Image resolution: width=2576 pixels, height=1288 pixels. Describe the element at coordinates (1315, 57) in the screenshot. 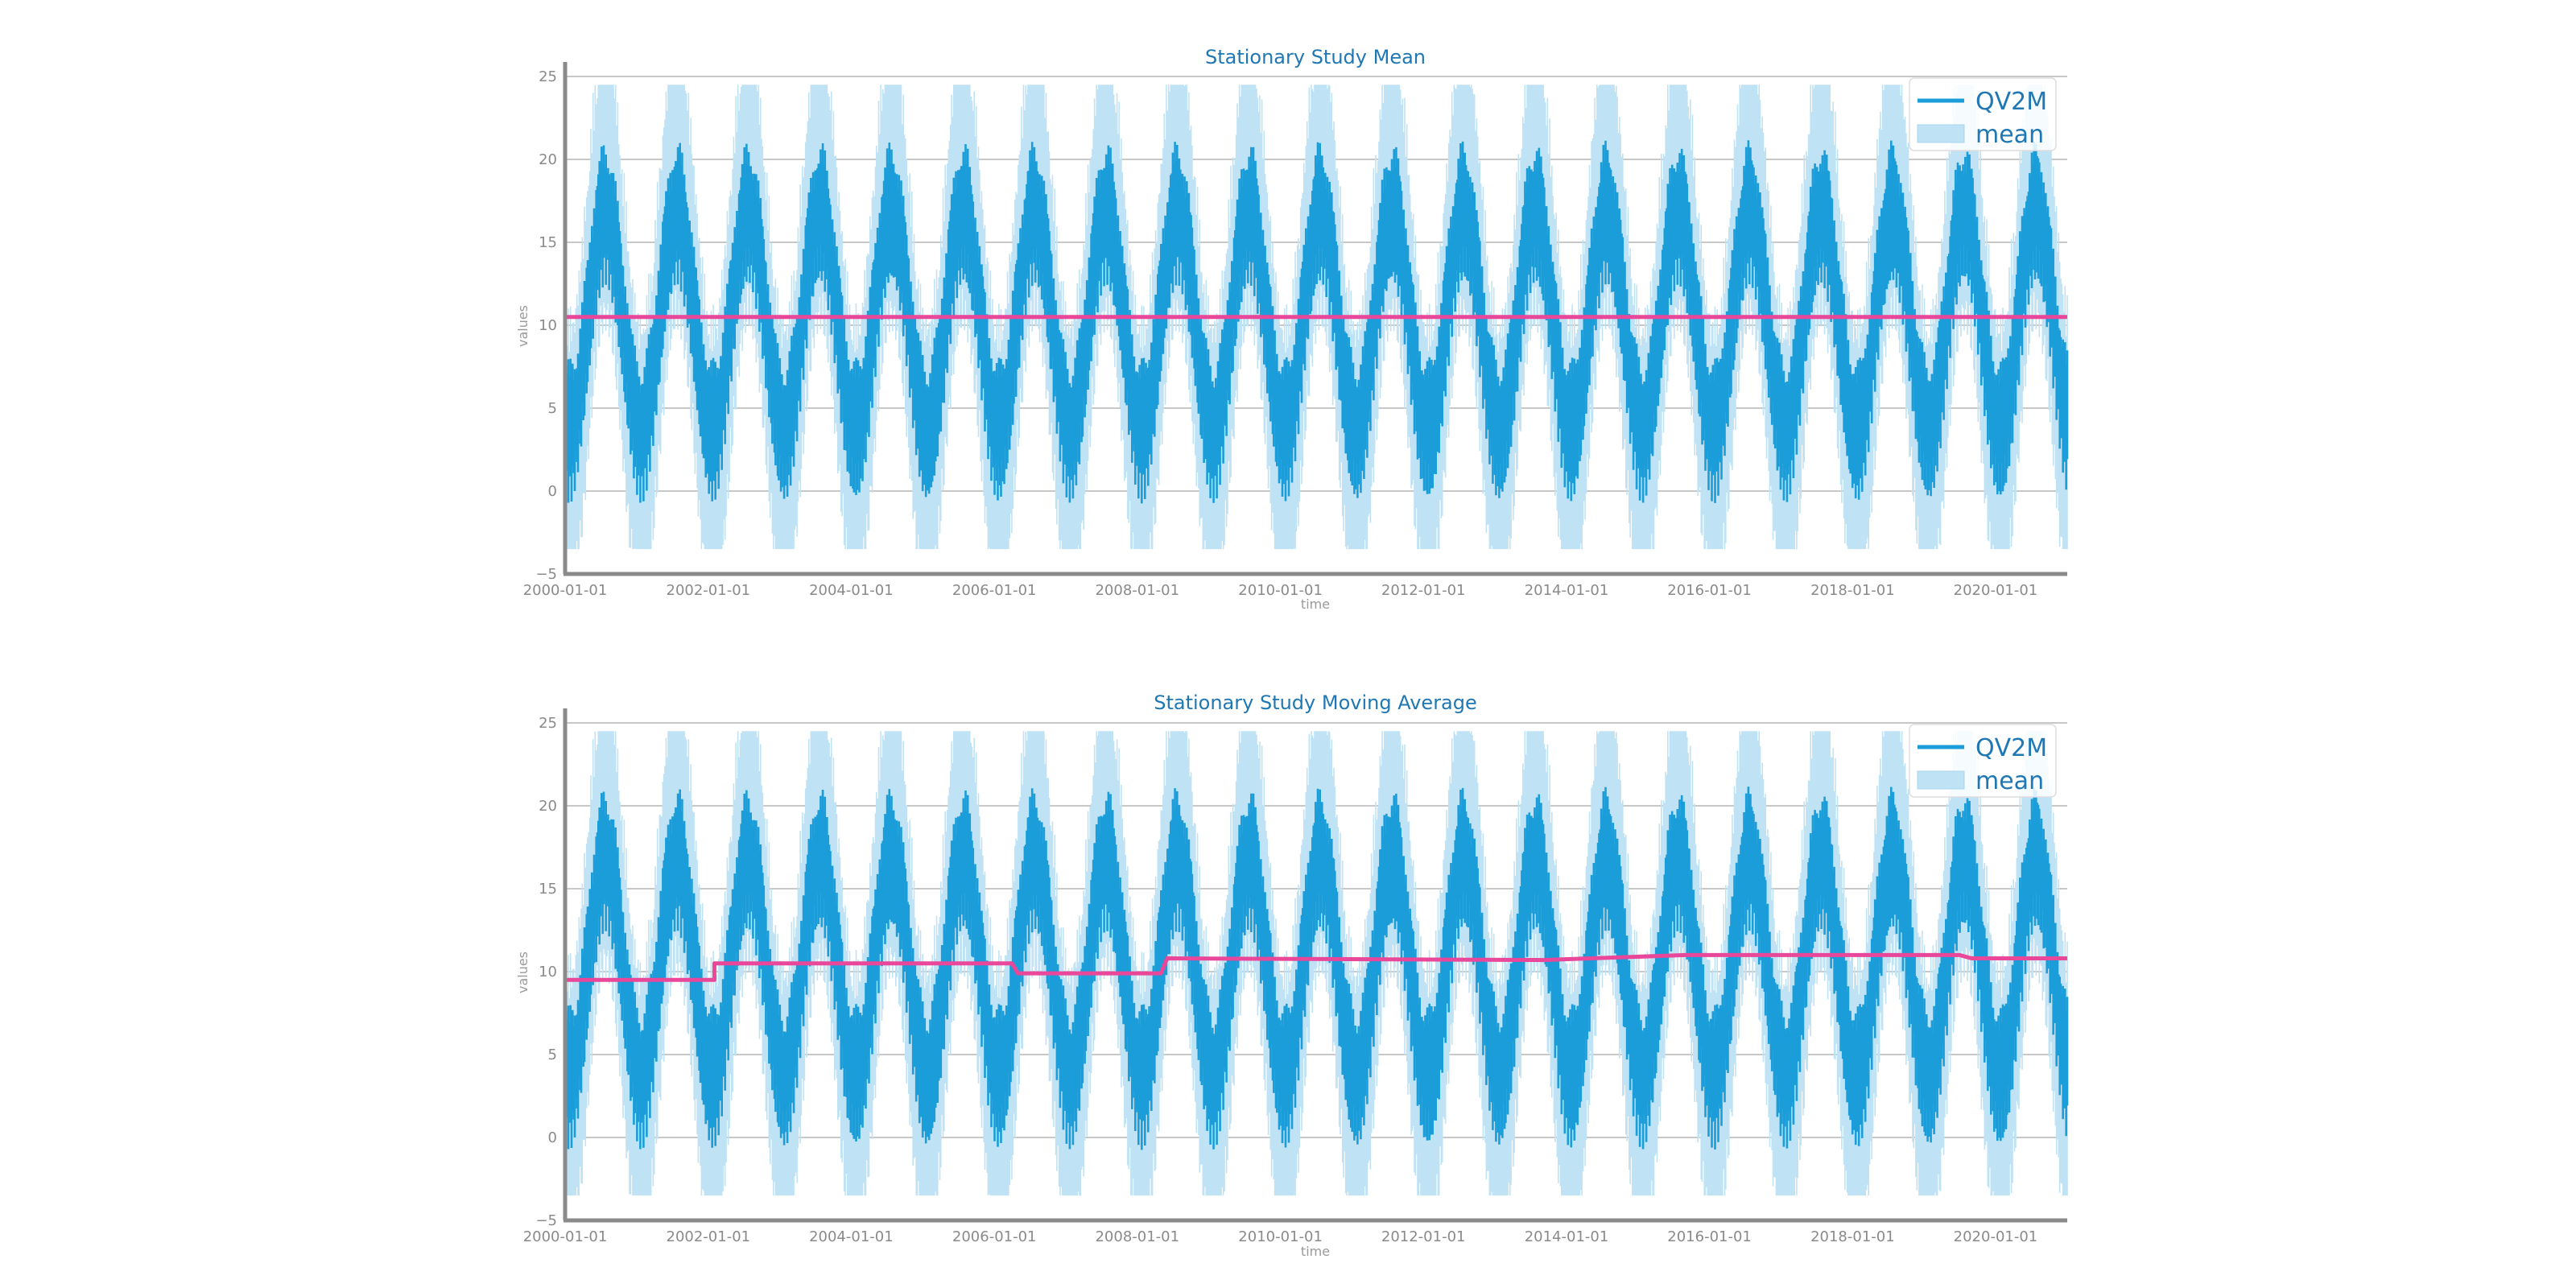

I see `chart-title: Stationary Study Mean` at that location.